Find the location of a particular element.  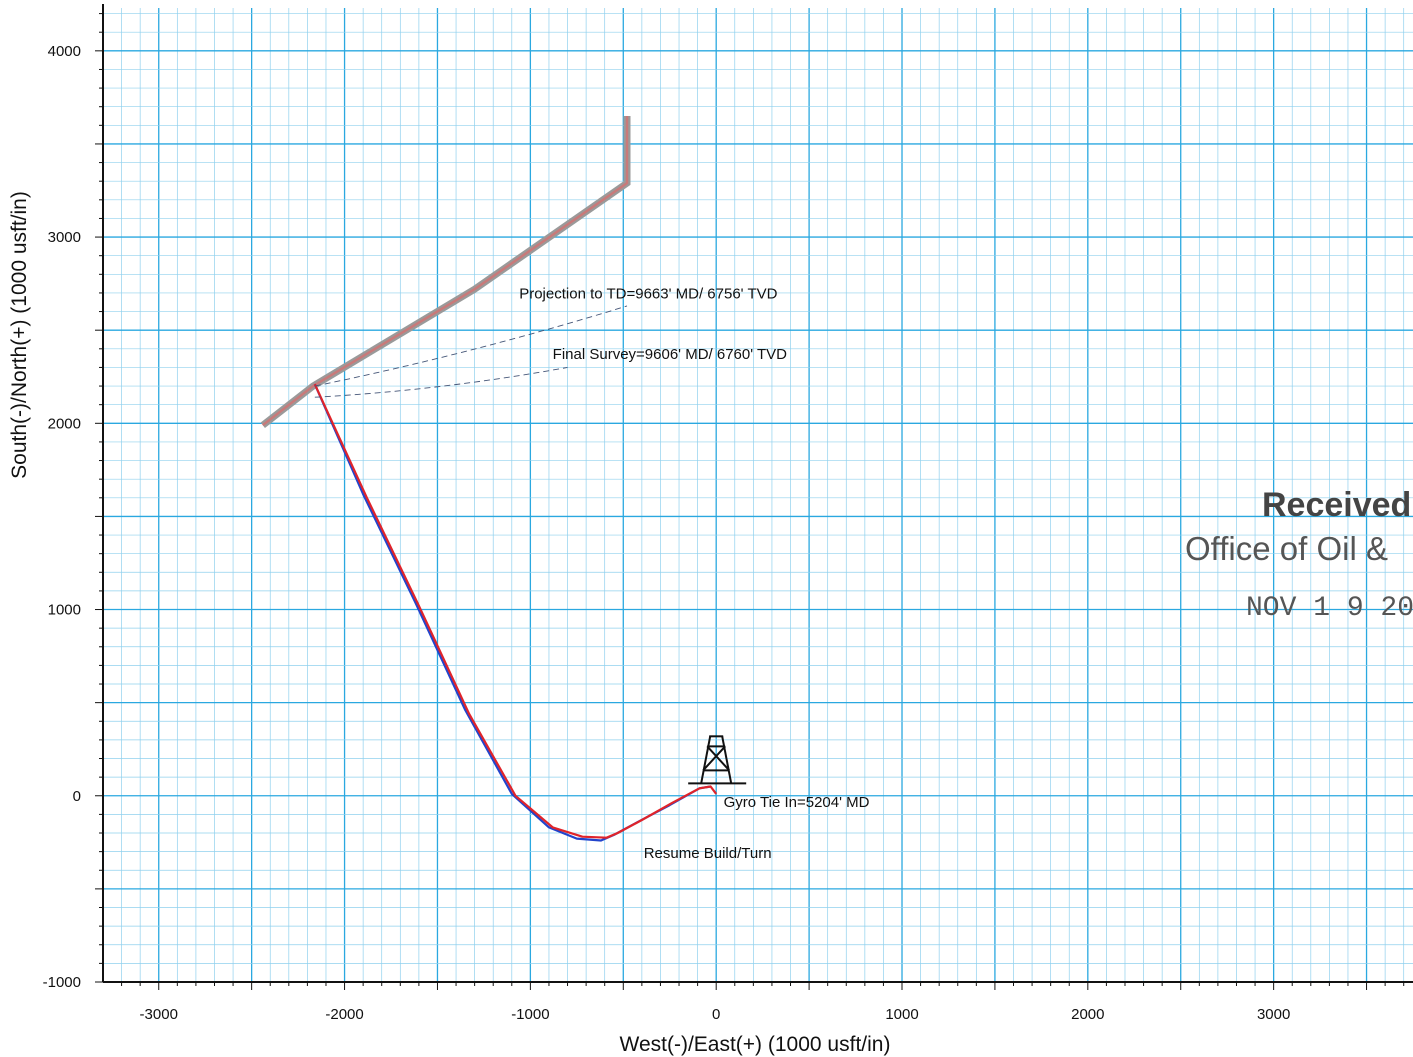

y-tick-label: 1000 is located at coordinates (64, 610).